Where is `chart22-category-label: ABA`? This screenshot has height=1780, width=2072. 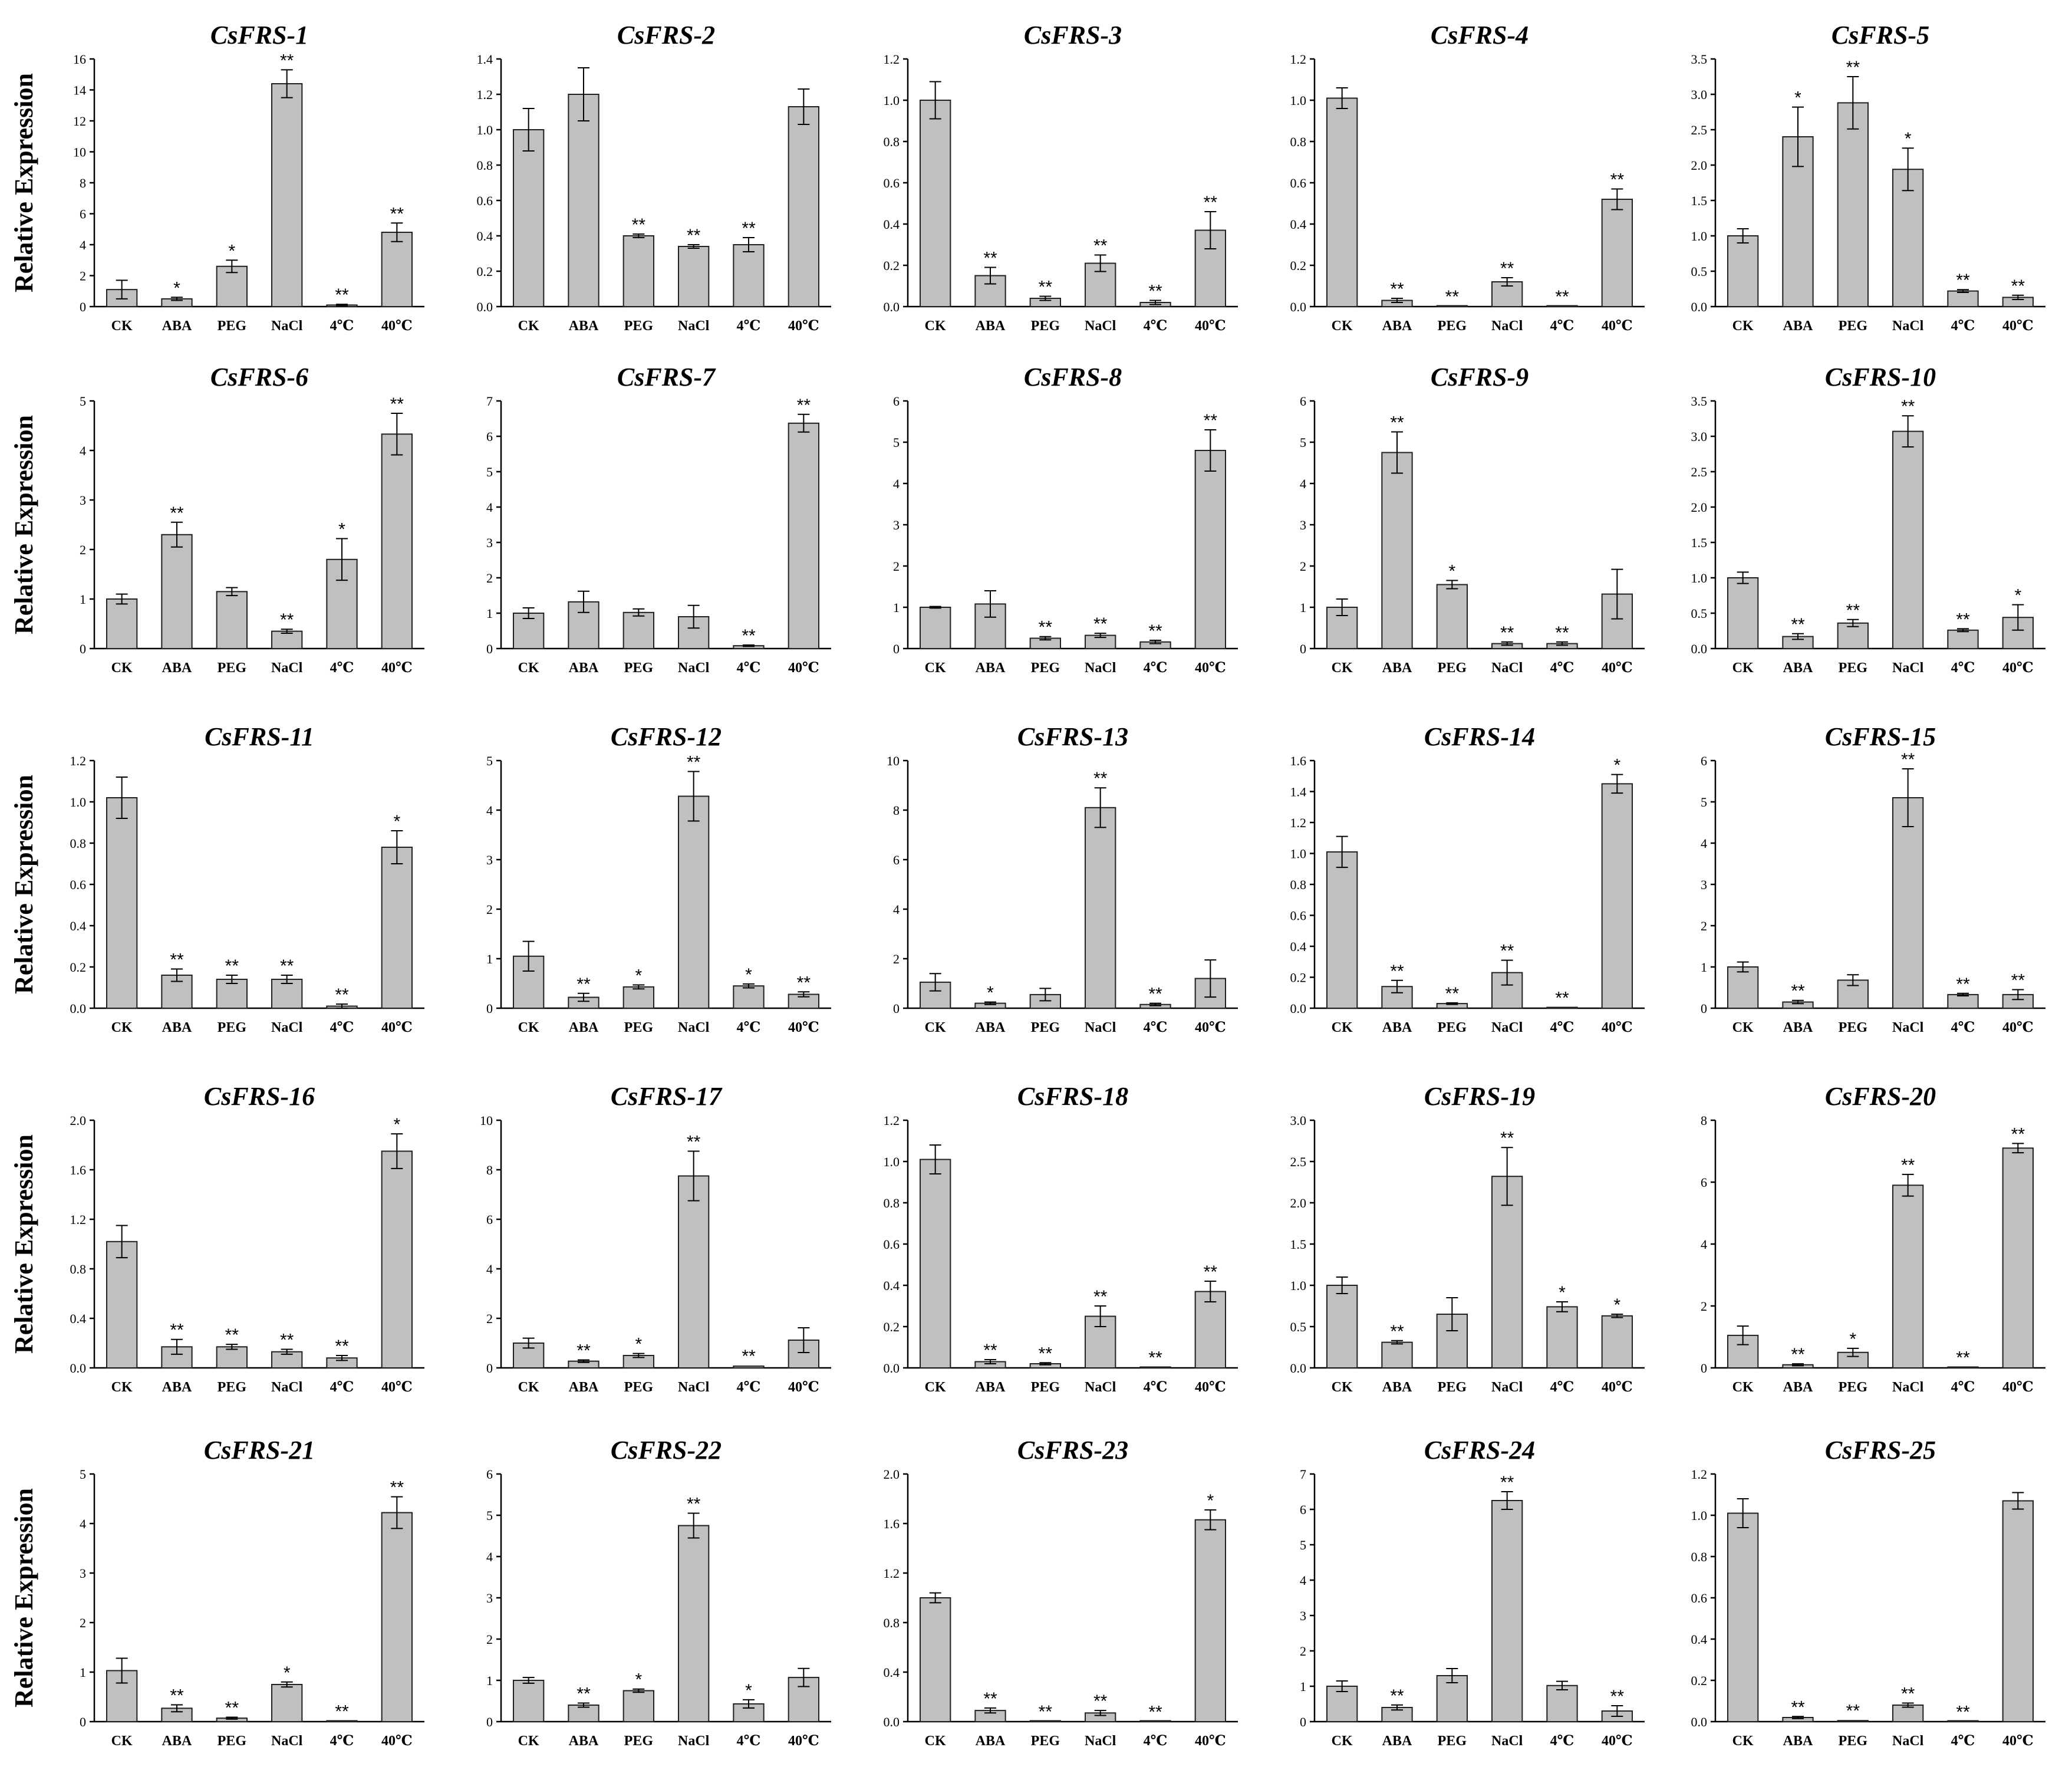
chart22-category-label: ABA is located at coordinates (584, 1741).